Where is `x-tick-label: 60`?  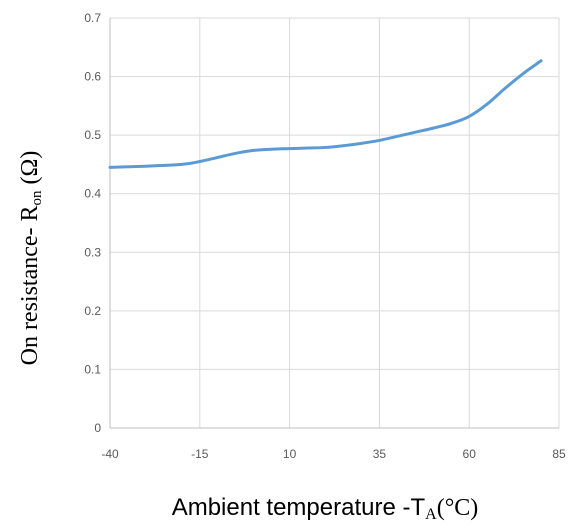 x-tick-label: 60 is located at coordinates (470, 454).